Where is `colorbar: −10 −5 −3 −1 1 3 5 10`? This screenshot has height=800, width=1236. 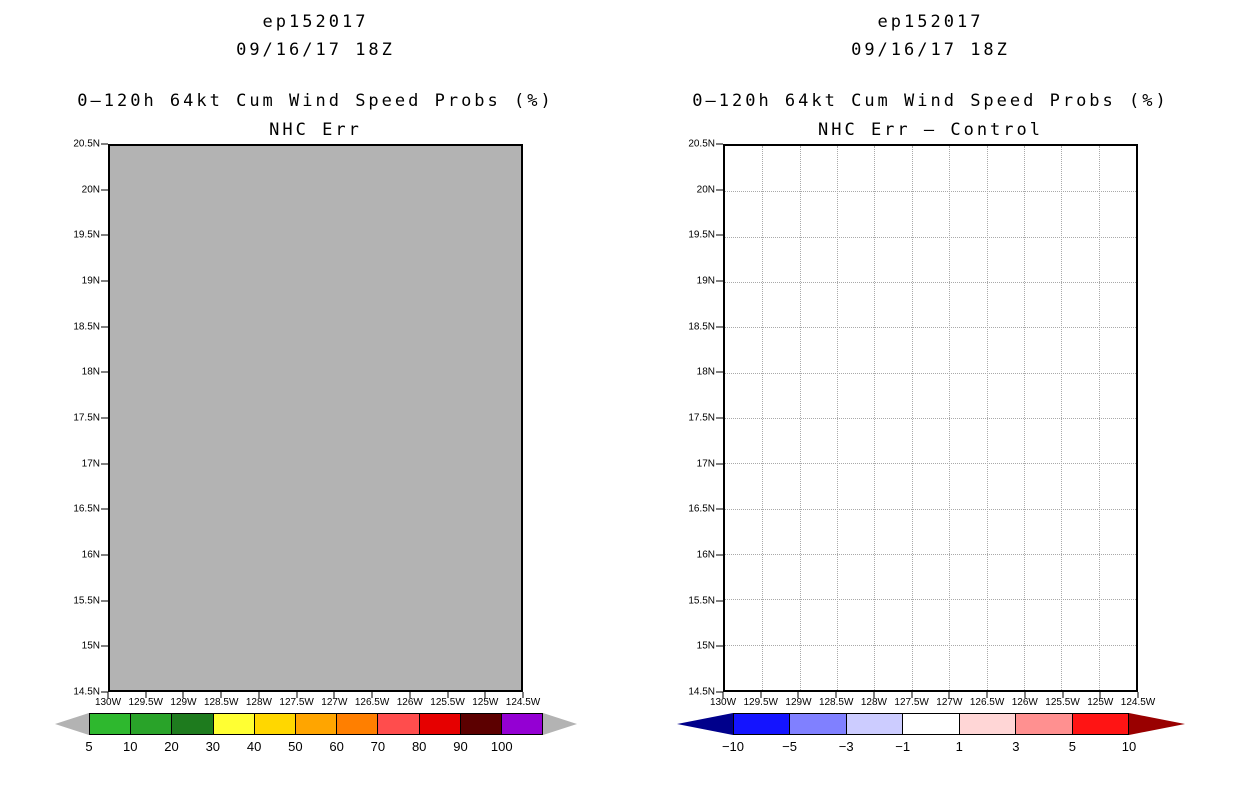
colorbar: −10 −5 −3 −1 1 3 5 10 is located at coordinates (931, 733).